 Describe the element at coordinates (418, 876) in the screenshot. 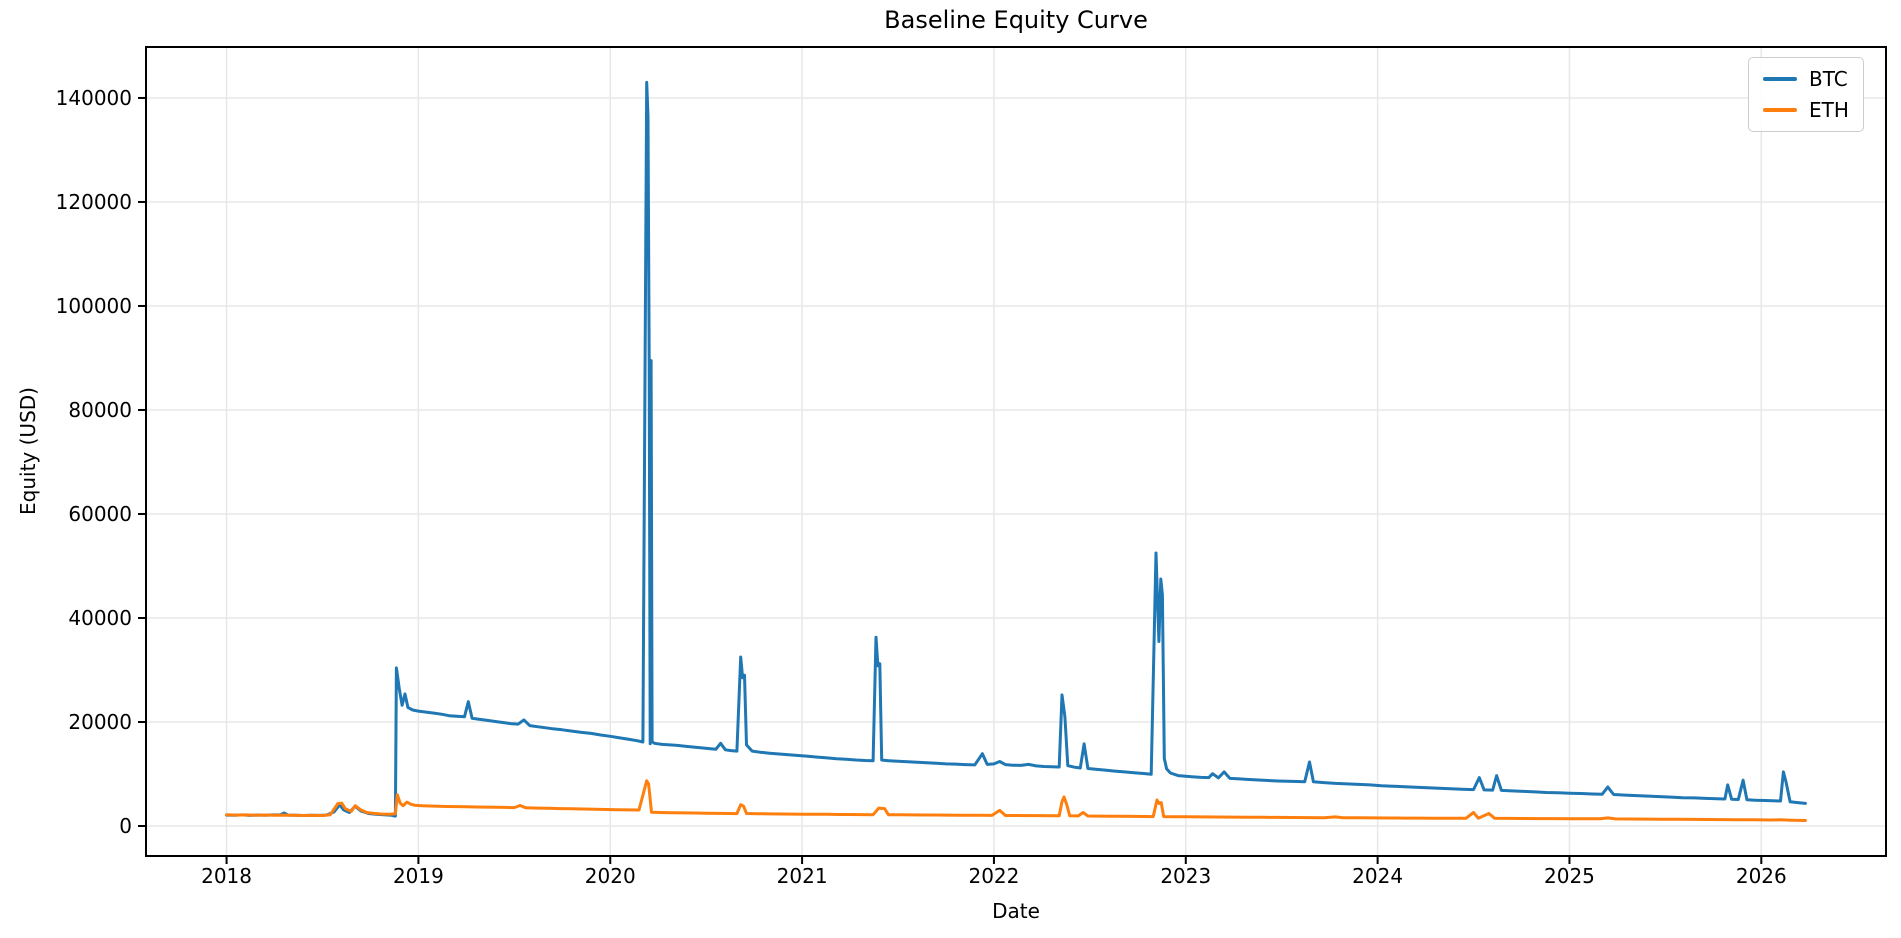

I see `x-tick-label: 2019` at that location.